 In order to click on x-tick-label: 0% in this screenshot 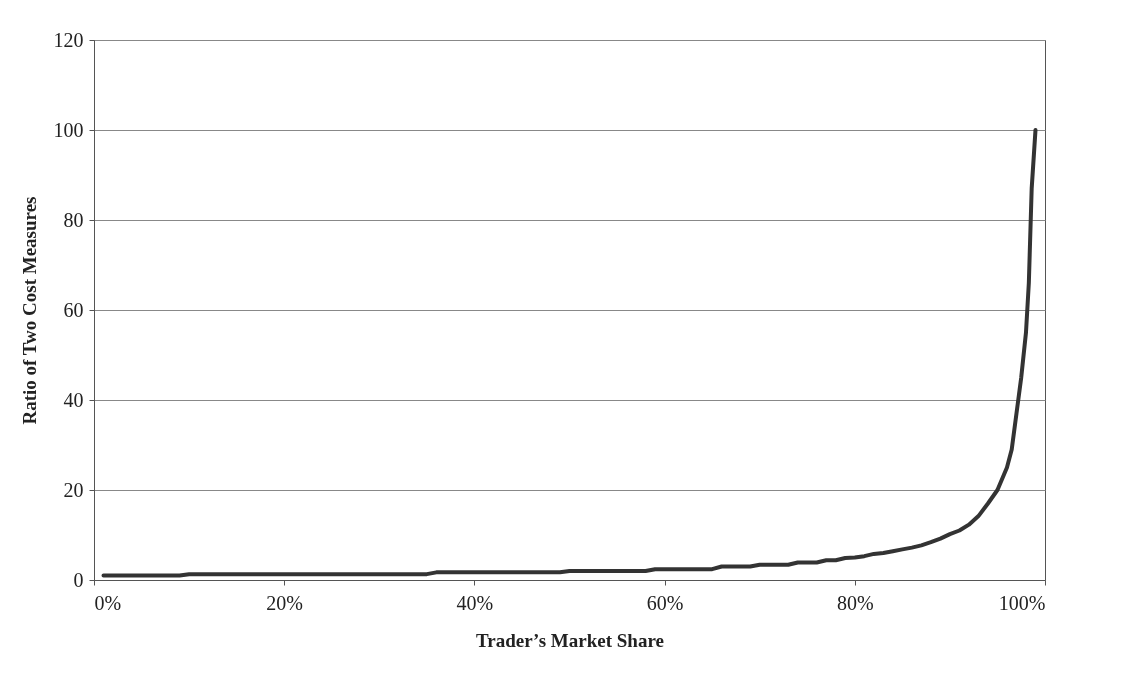, I will do `click(108, 602)`.